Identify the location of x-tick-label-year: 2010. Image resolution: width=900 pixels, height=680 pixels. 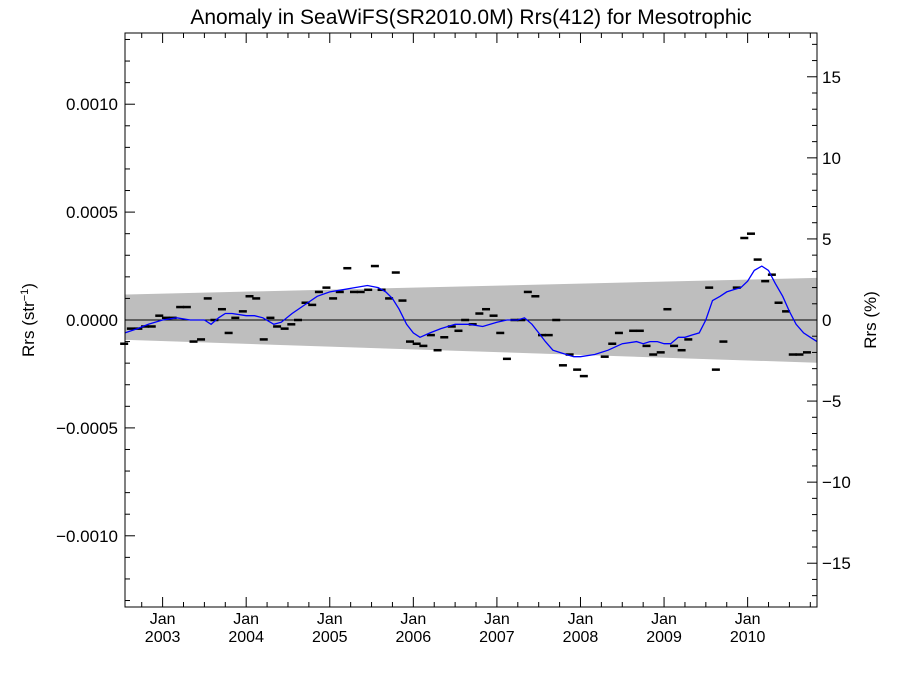
(748, 637).